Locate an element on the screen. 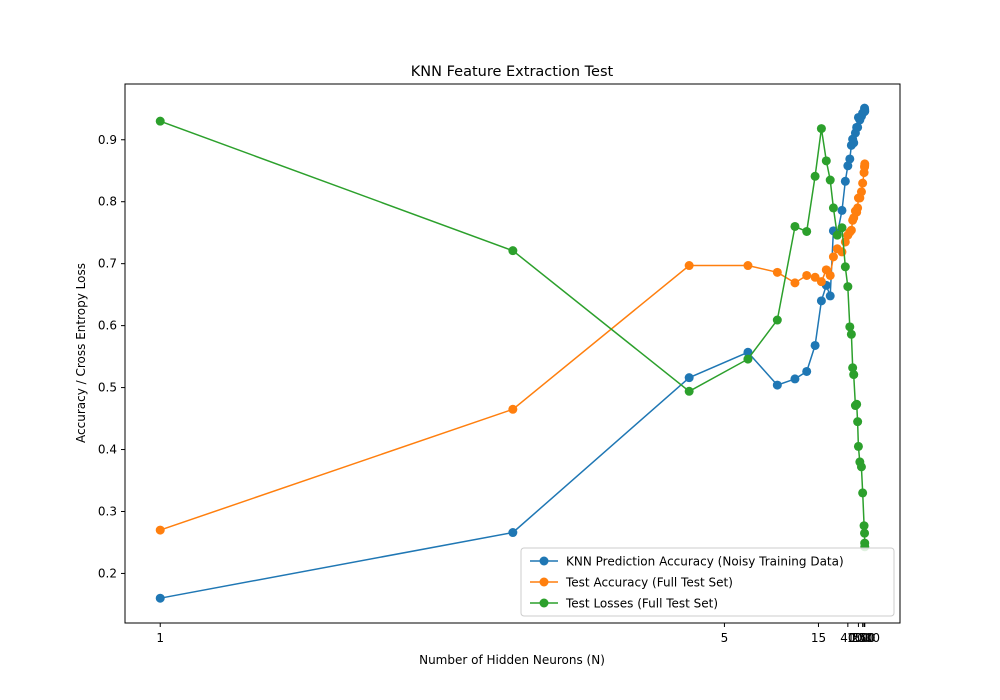  x-tick-label: 1 is located at coordinates (160, 638).